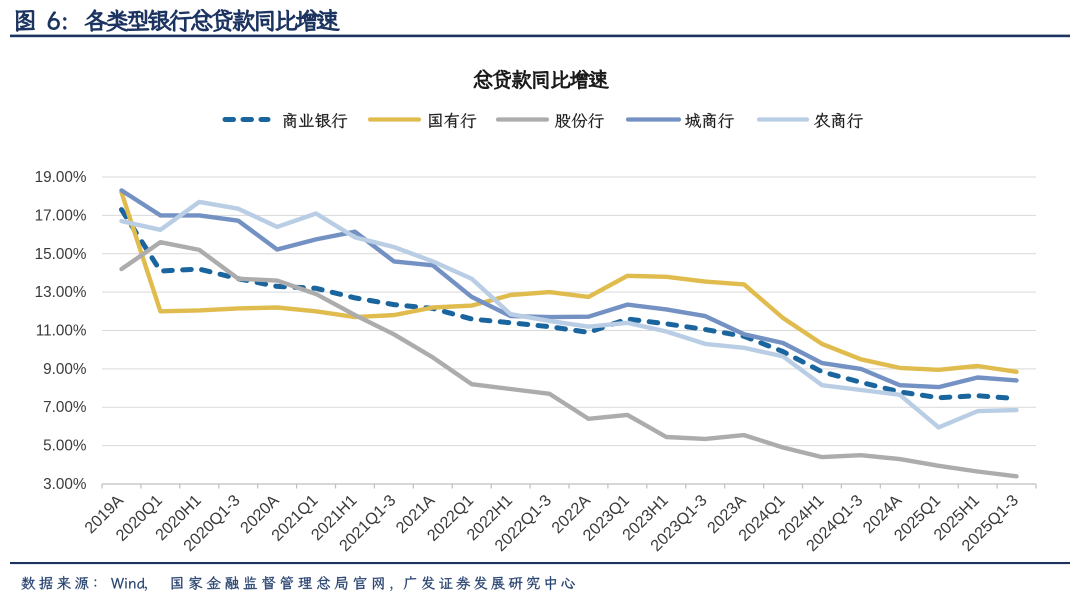 This screenshot has width=1080, height=603. I want to click on svg-text: 3.00%, so click(65, 484).